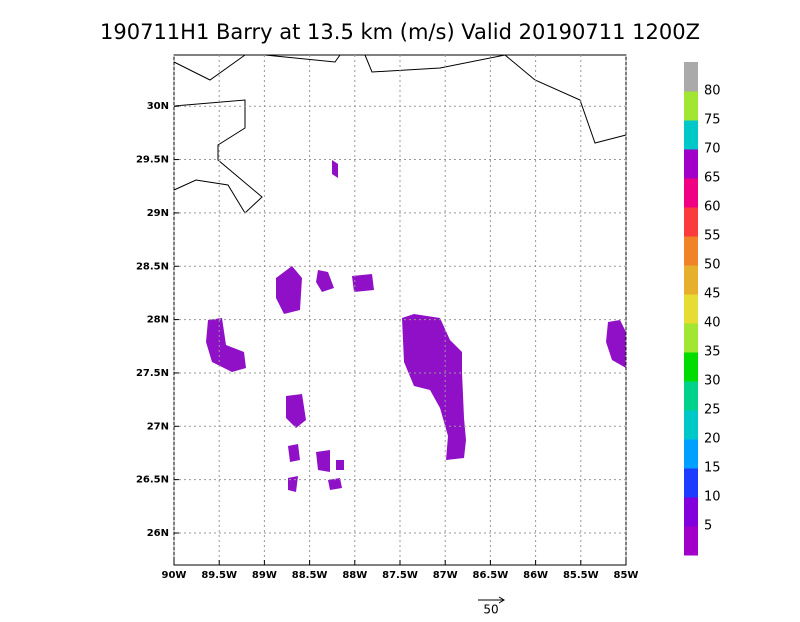 The image size is (800, 622). I want to click on vector-scale-arrowhead, so click(501, 600).